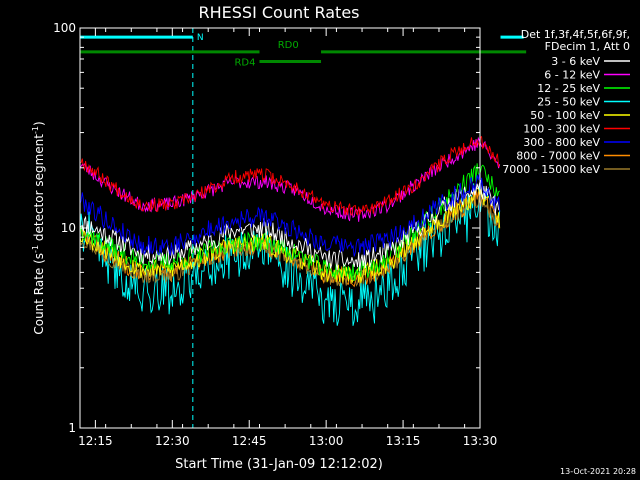 This screenshot has width=640, height=480. Describe the element at coordinates (95, 441) in the screenshot. I see `x-tick-label: 12:15` at that location.